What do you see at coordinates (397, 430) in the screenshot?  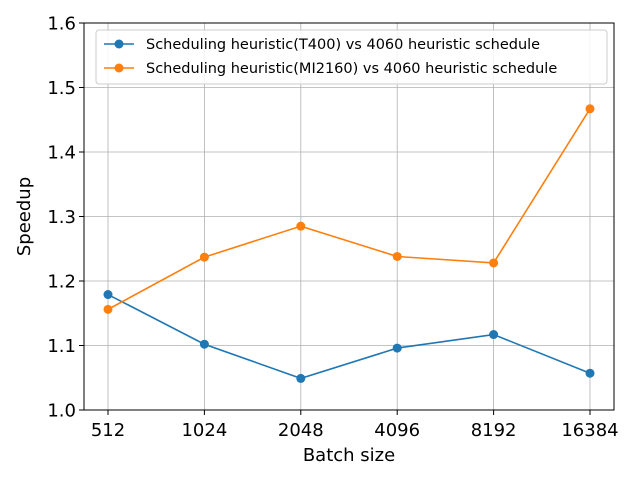 I see `x-tick-label: 4096` at bounding box center [397, 430].